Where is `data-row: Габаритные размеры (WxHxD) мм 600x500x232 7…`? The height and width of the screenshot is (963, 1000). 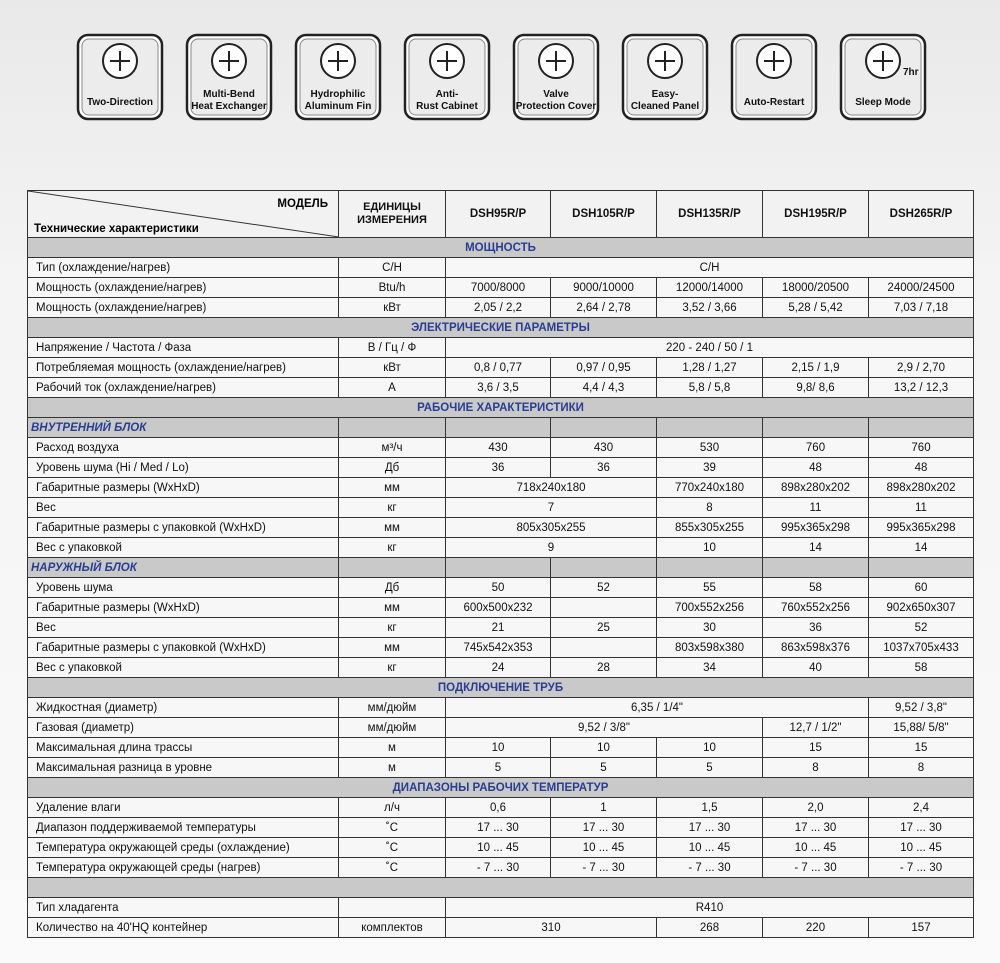
data-row: Габаритные размеры (WxHxD) мм 600x500x232 7… is located at coordinates (500, 607).